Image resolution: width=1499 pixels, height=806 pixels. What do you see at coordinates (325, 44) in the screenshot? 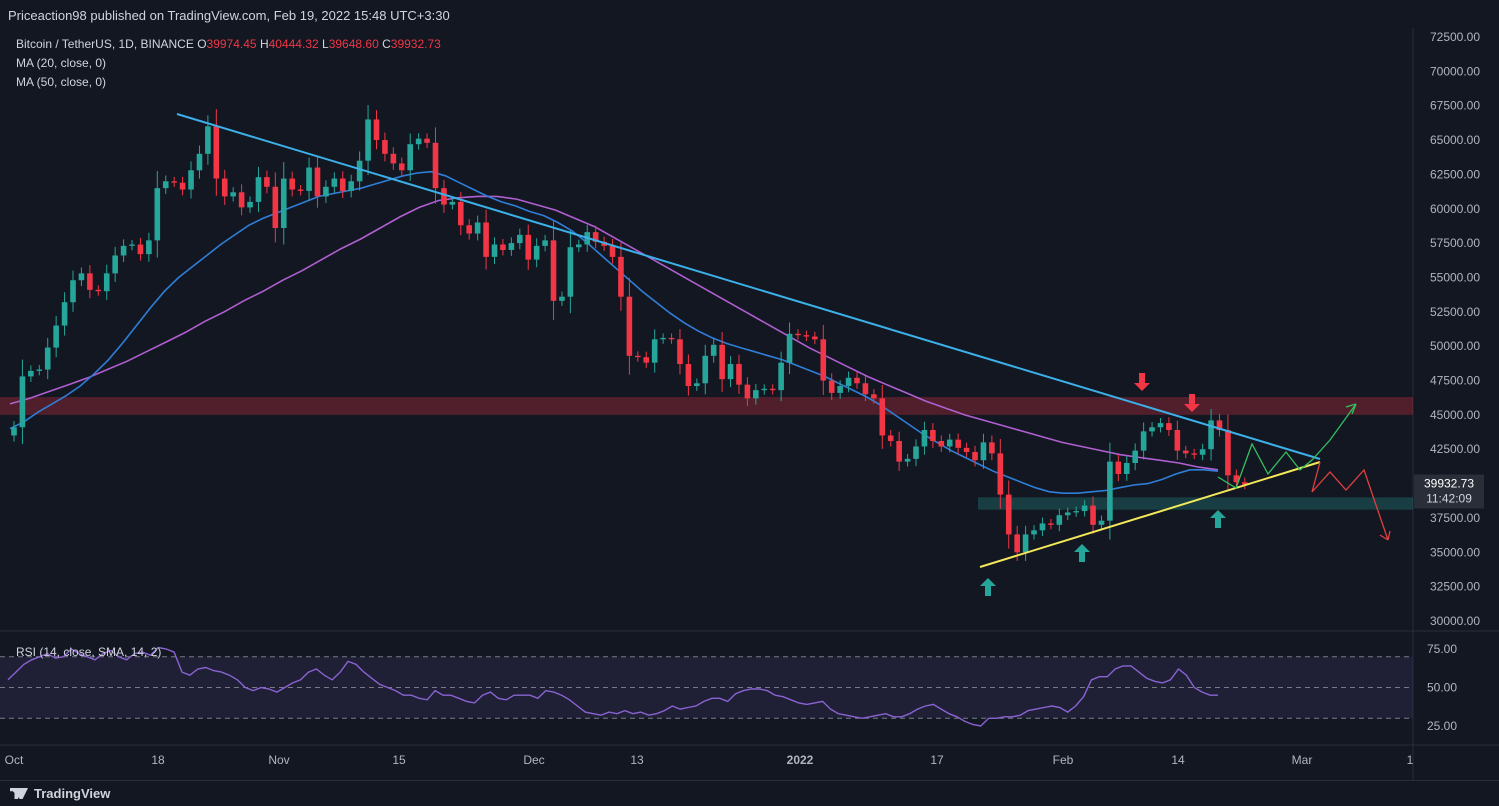
I see `low-label: L` at bounding box center [325, 44].